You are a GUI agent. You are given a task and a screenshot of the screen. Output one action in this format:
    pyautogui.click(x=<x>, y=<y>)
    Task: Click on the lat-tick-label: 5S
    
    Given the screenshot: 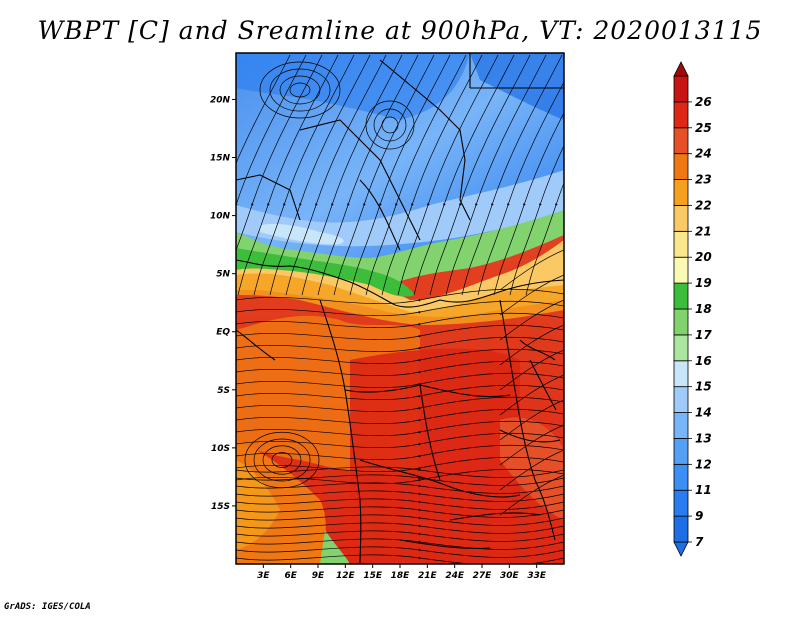 What is the action you would take?
    pyautogui.click(x=223, y=391)
    